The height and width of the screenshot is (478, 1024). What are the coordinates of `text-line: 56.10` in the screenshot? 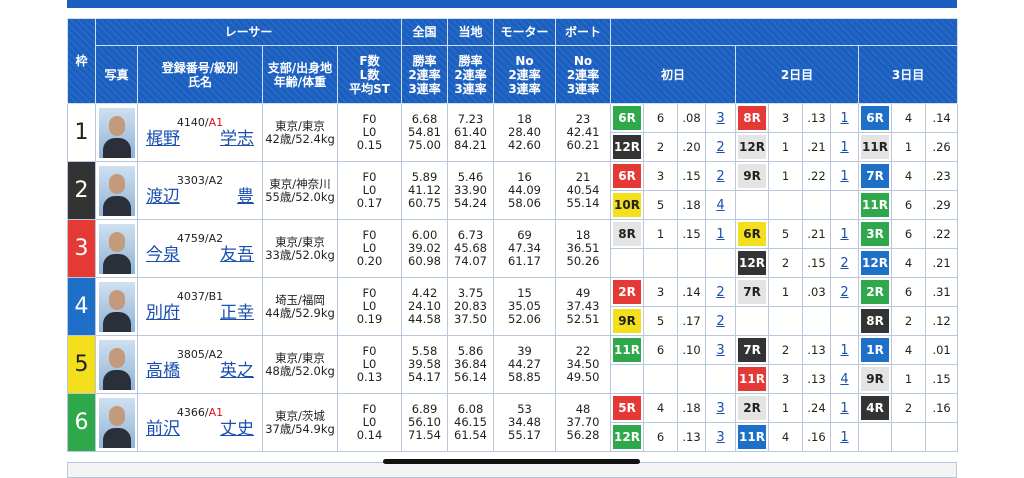 It's located at (424, 422).